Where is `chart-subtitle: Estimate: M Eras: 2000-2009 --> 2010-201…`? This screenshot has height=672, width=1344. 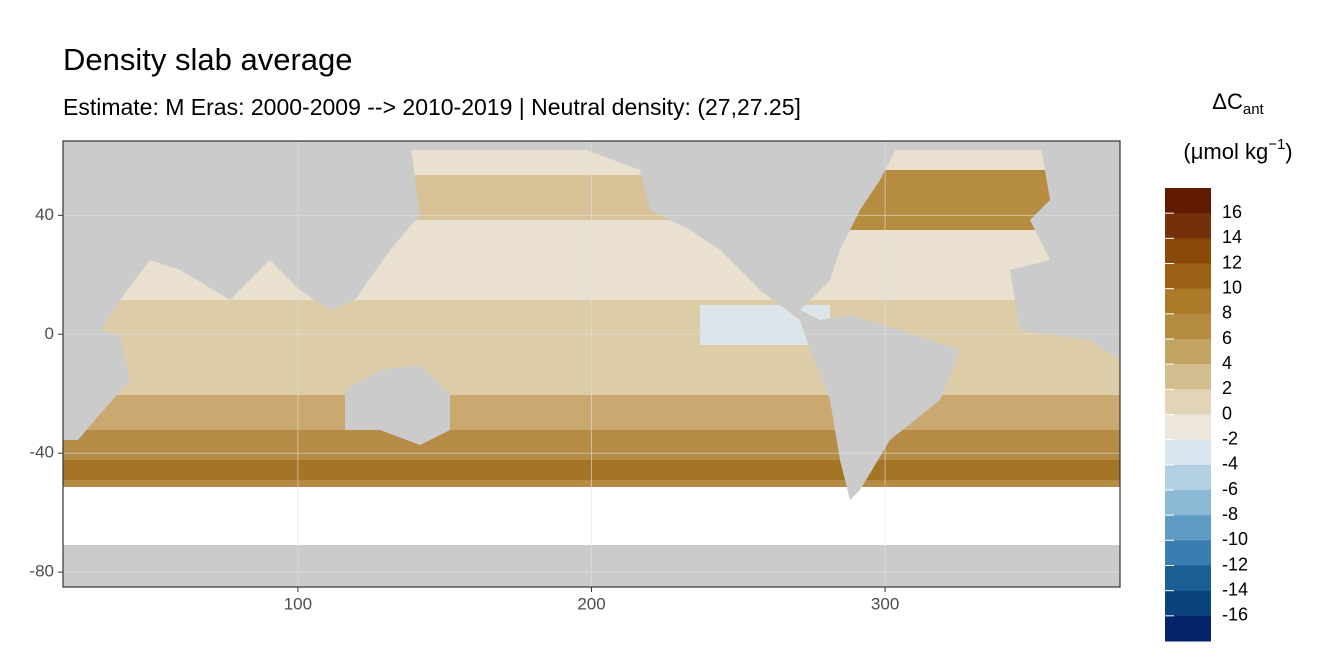
chart-subtitle: Estimate: M Eras: 2000-2009 --> 2010-201… is located at coordinates (432, 107).